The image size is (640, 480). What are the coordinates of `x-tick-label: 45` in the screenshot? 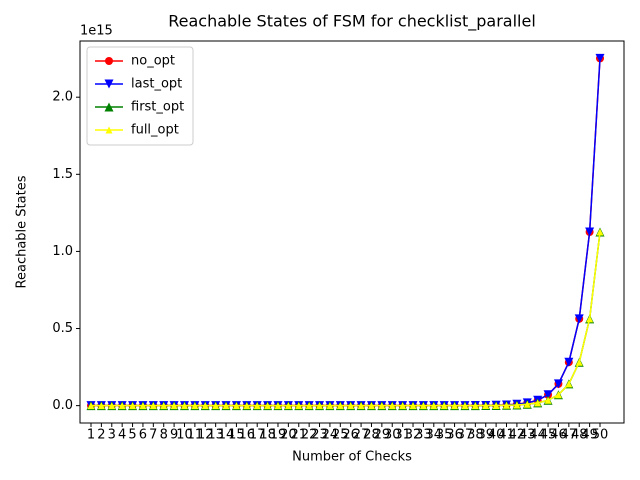 It's located at (548, 435).